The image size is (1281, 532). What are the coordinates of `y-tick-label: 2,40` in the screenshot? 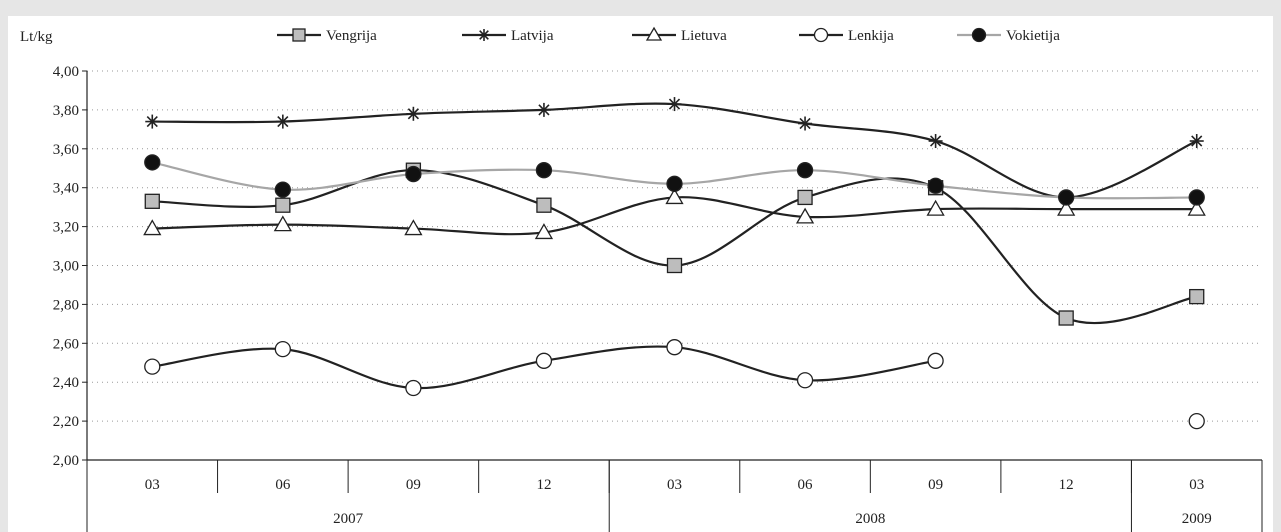 It's located at (66, 383).